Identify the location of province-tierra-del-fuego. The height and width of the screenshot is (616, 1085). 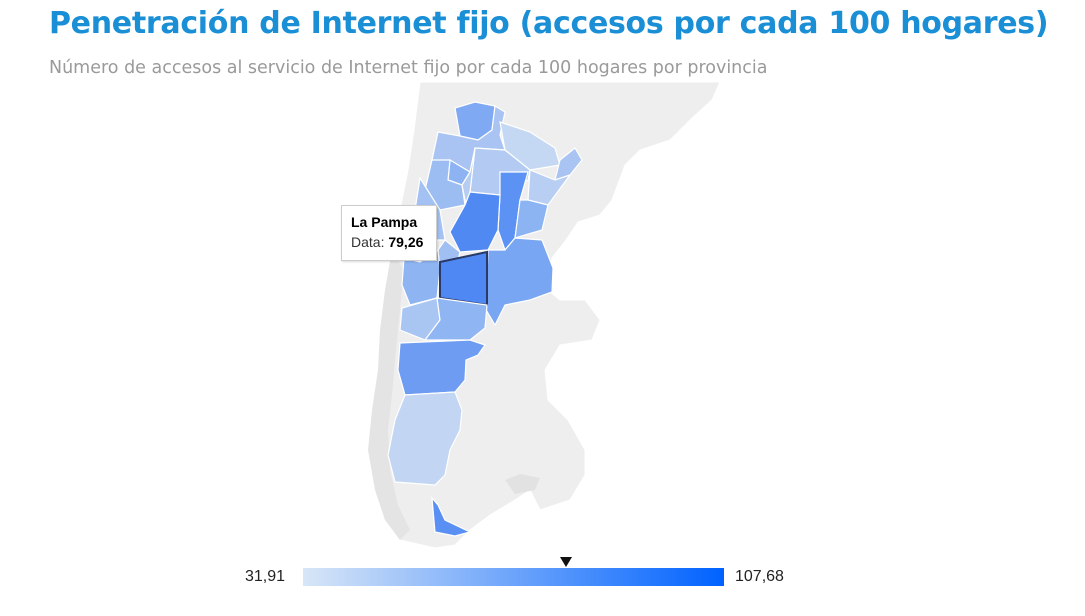
(451, 516).